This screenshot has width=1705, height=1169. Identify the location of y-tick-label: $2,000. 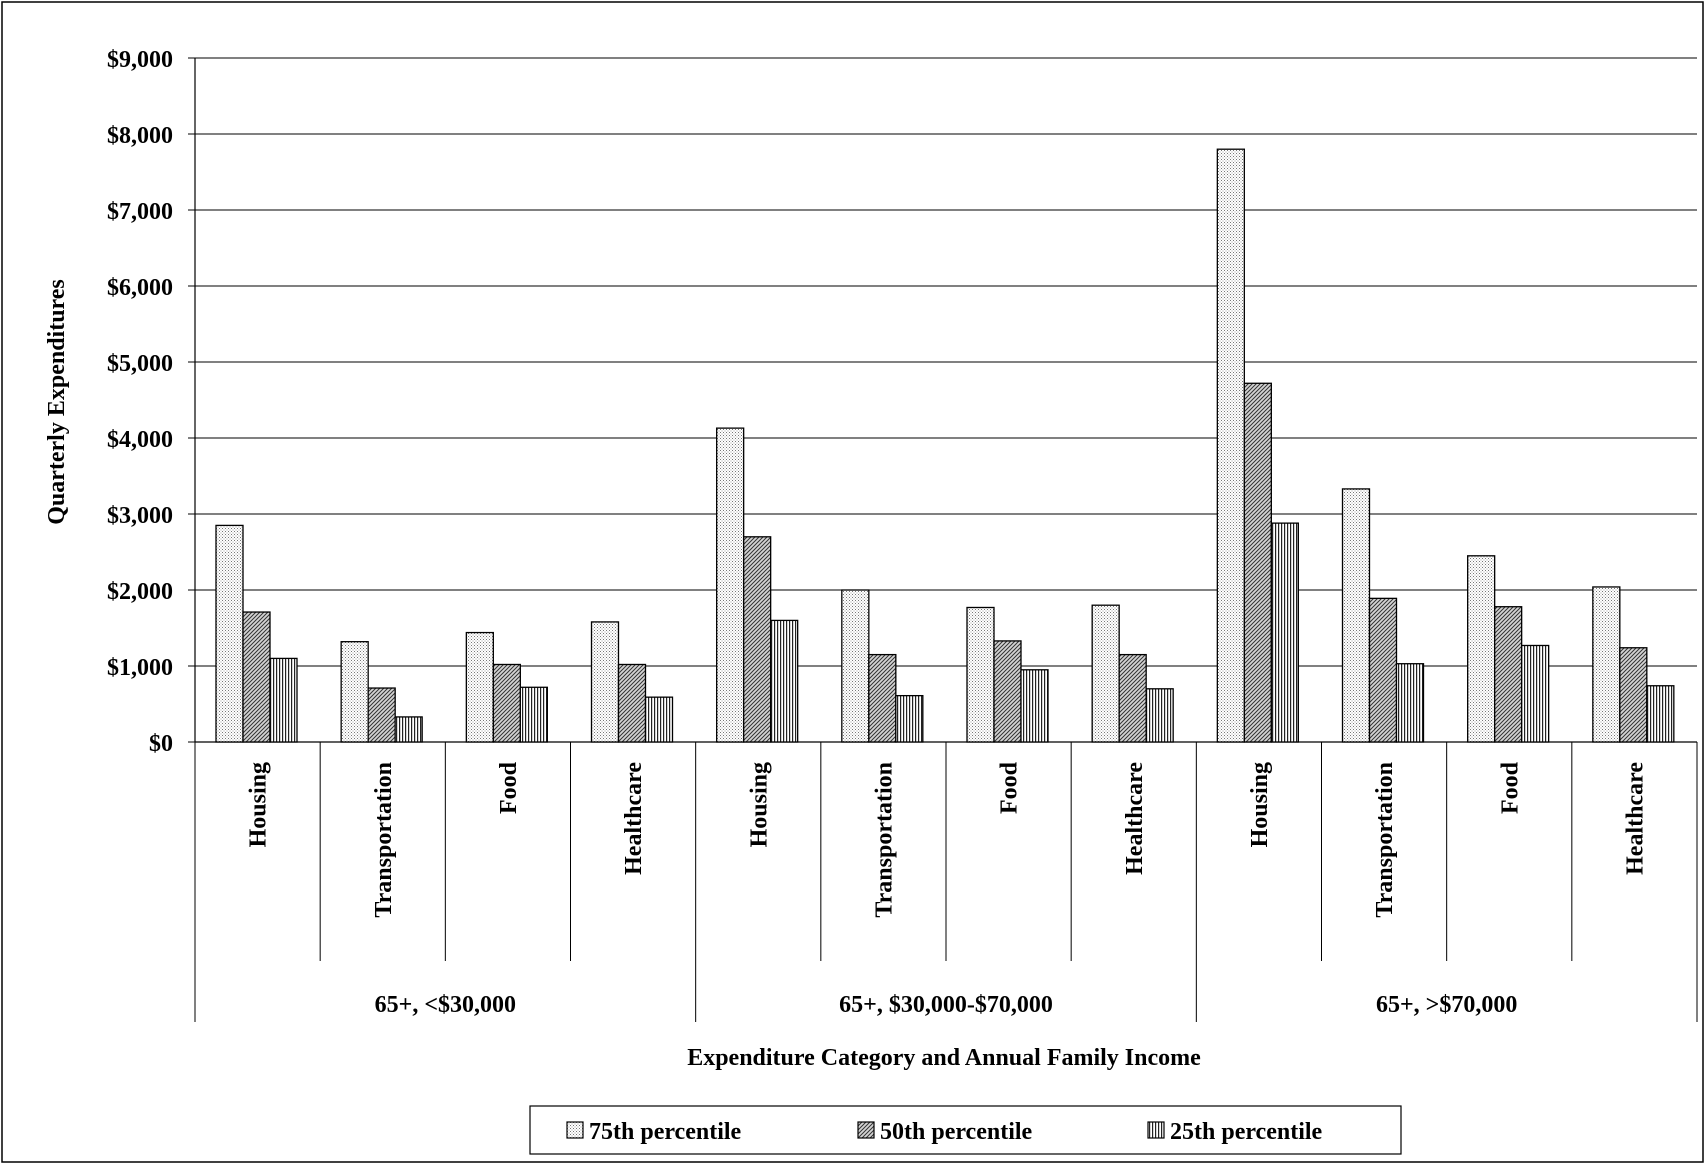
(140, 592).